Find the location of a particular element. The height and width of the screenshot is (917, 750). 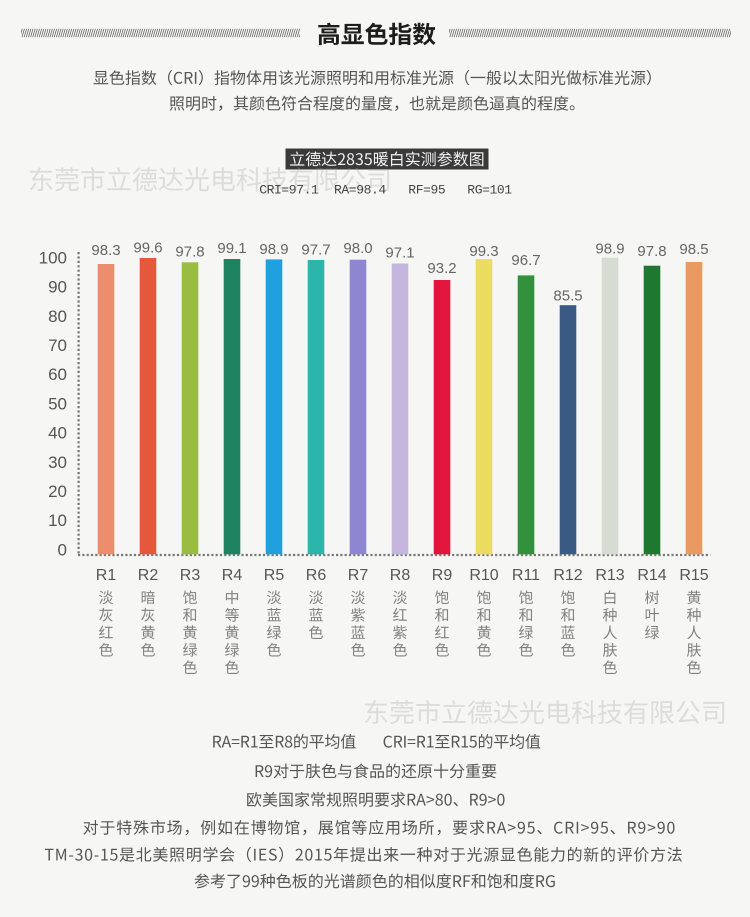

svg-text: R12 is located at coordinates (567, 575).